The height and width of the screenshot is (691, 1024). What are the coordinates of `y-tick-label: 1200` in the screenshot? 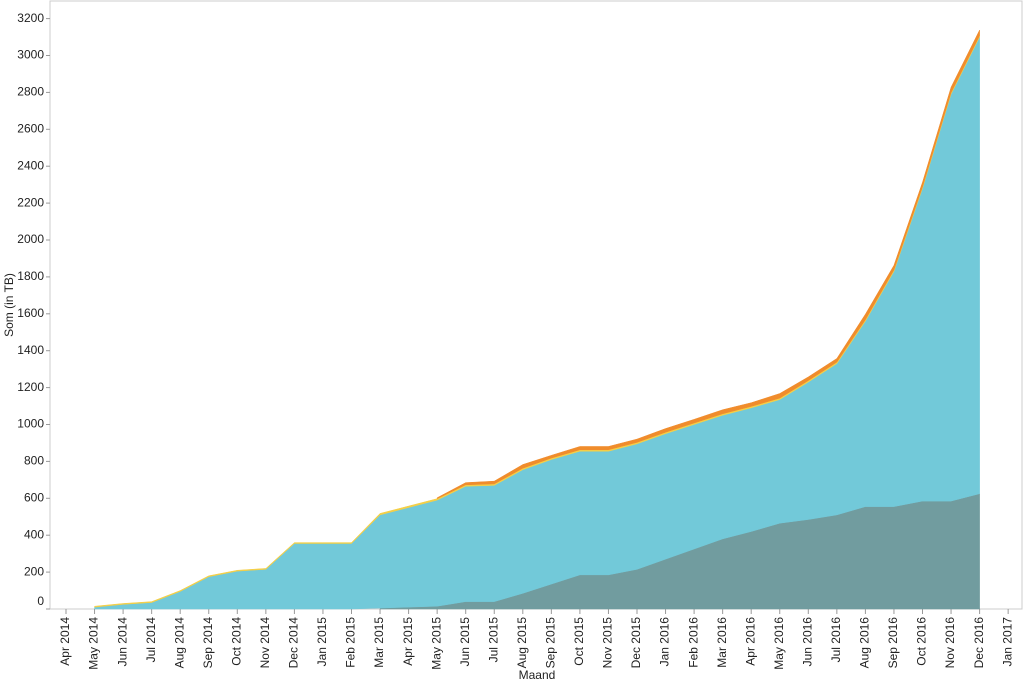 It's located at (30, 387).